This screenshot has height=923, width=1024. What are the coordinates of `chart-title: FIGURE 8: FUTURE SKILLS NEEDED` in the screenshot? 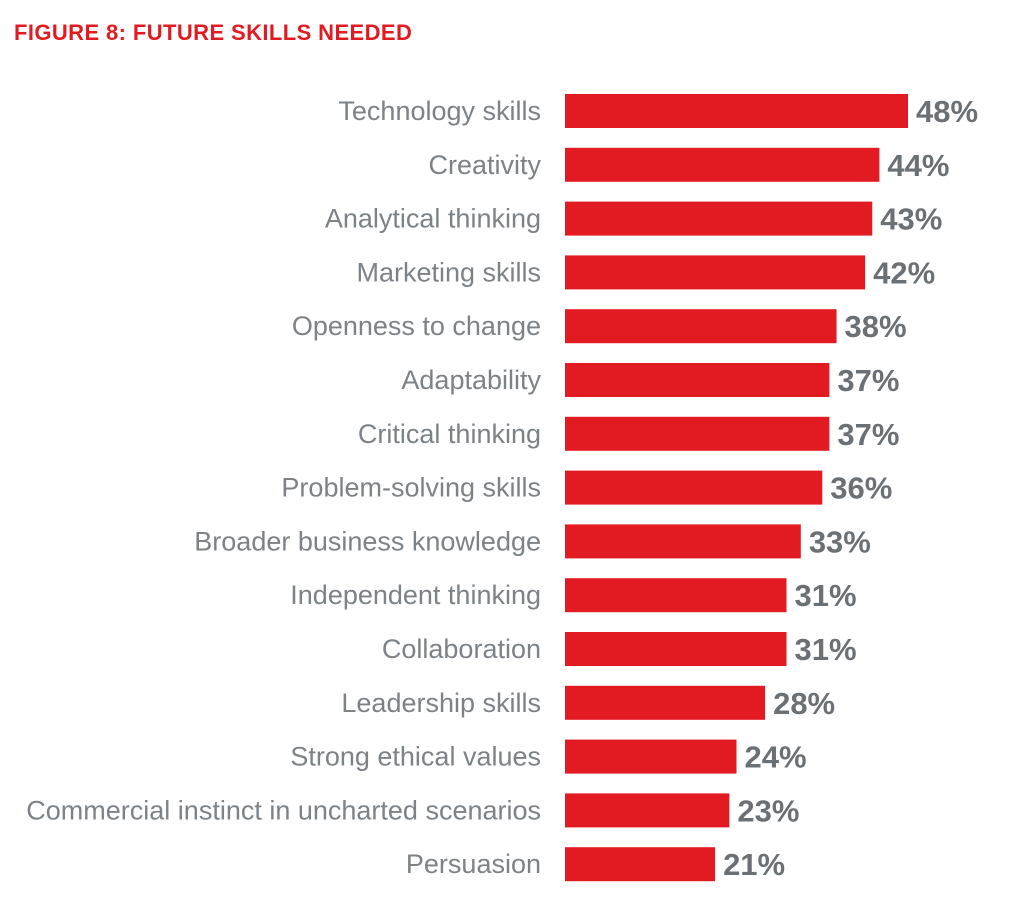 It's located at (213, 32).